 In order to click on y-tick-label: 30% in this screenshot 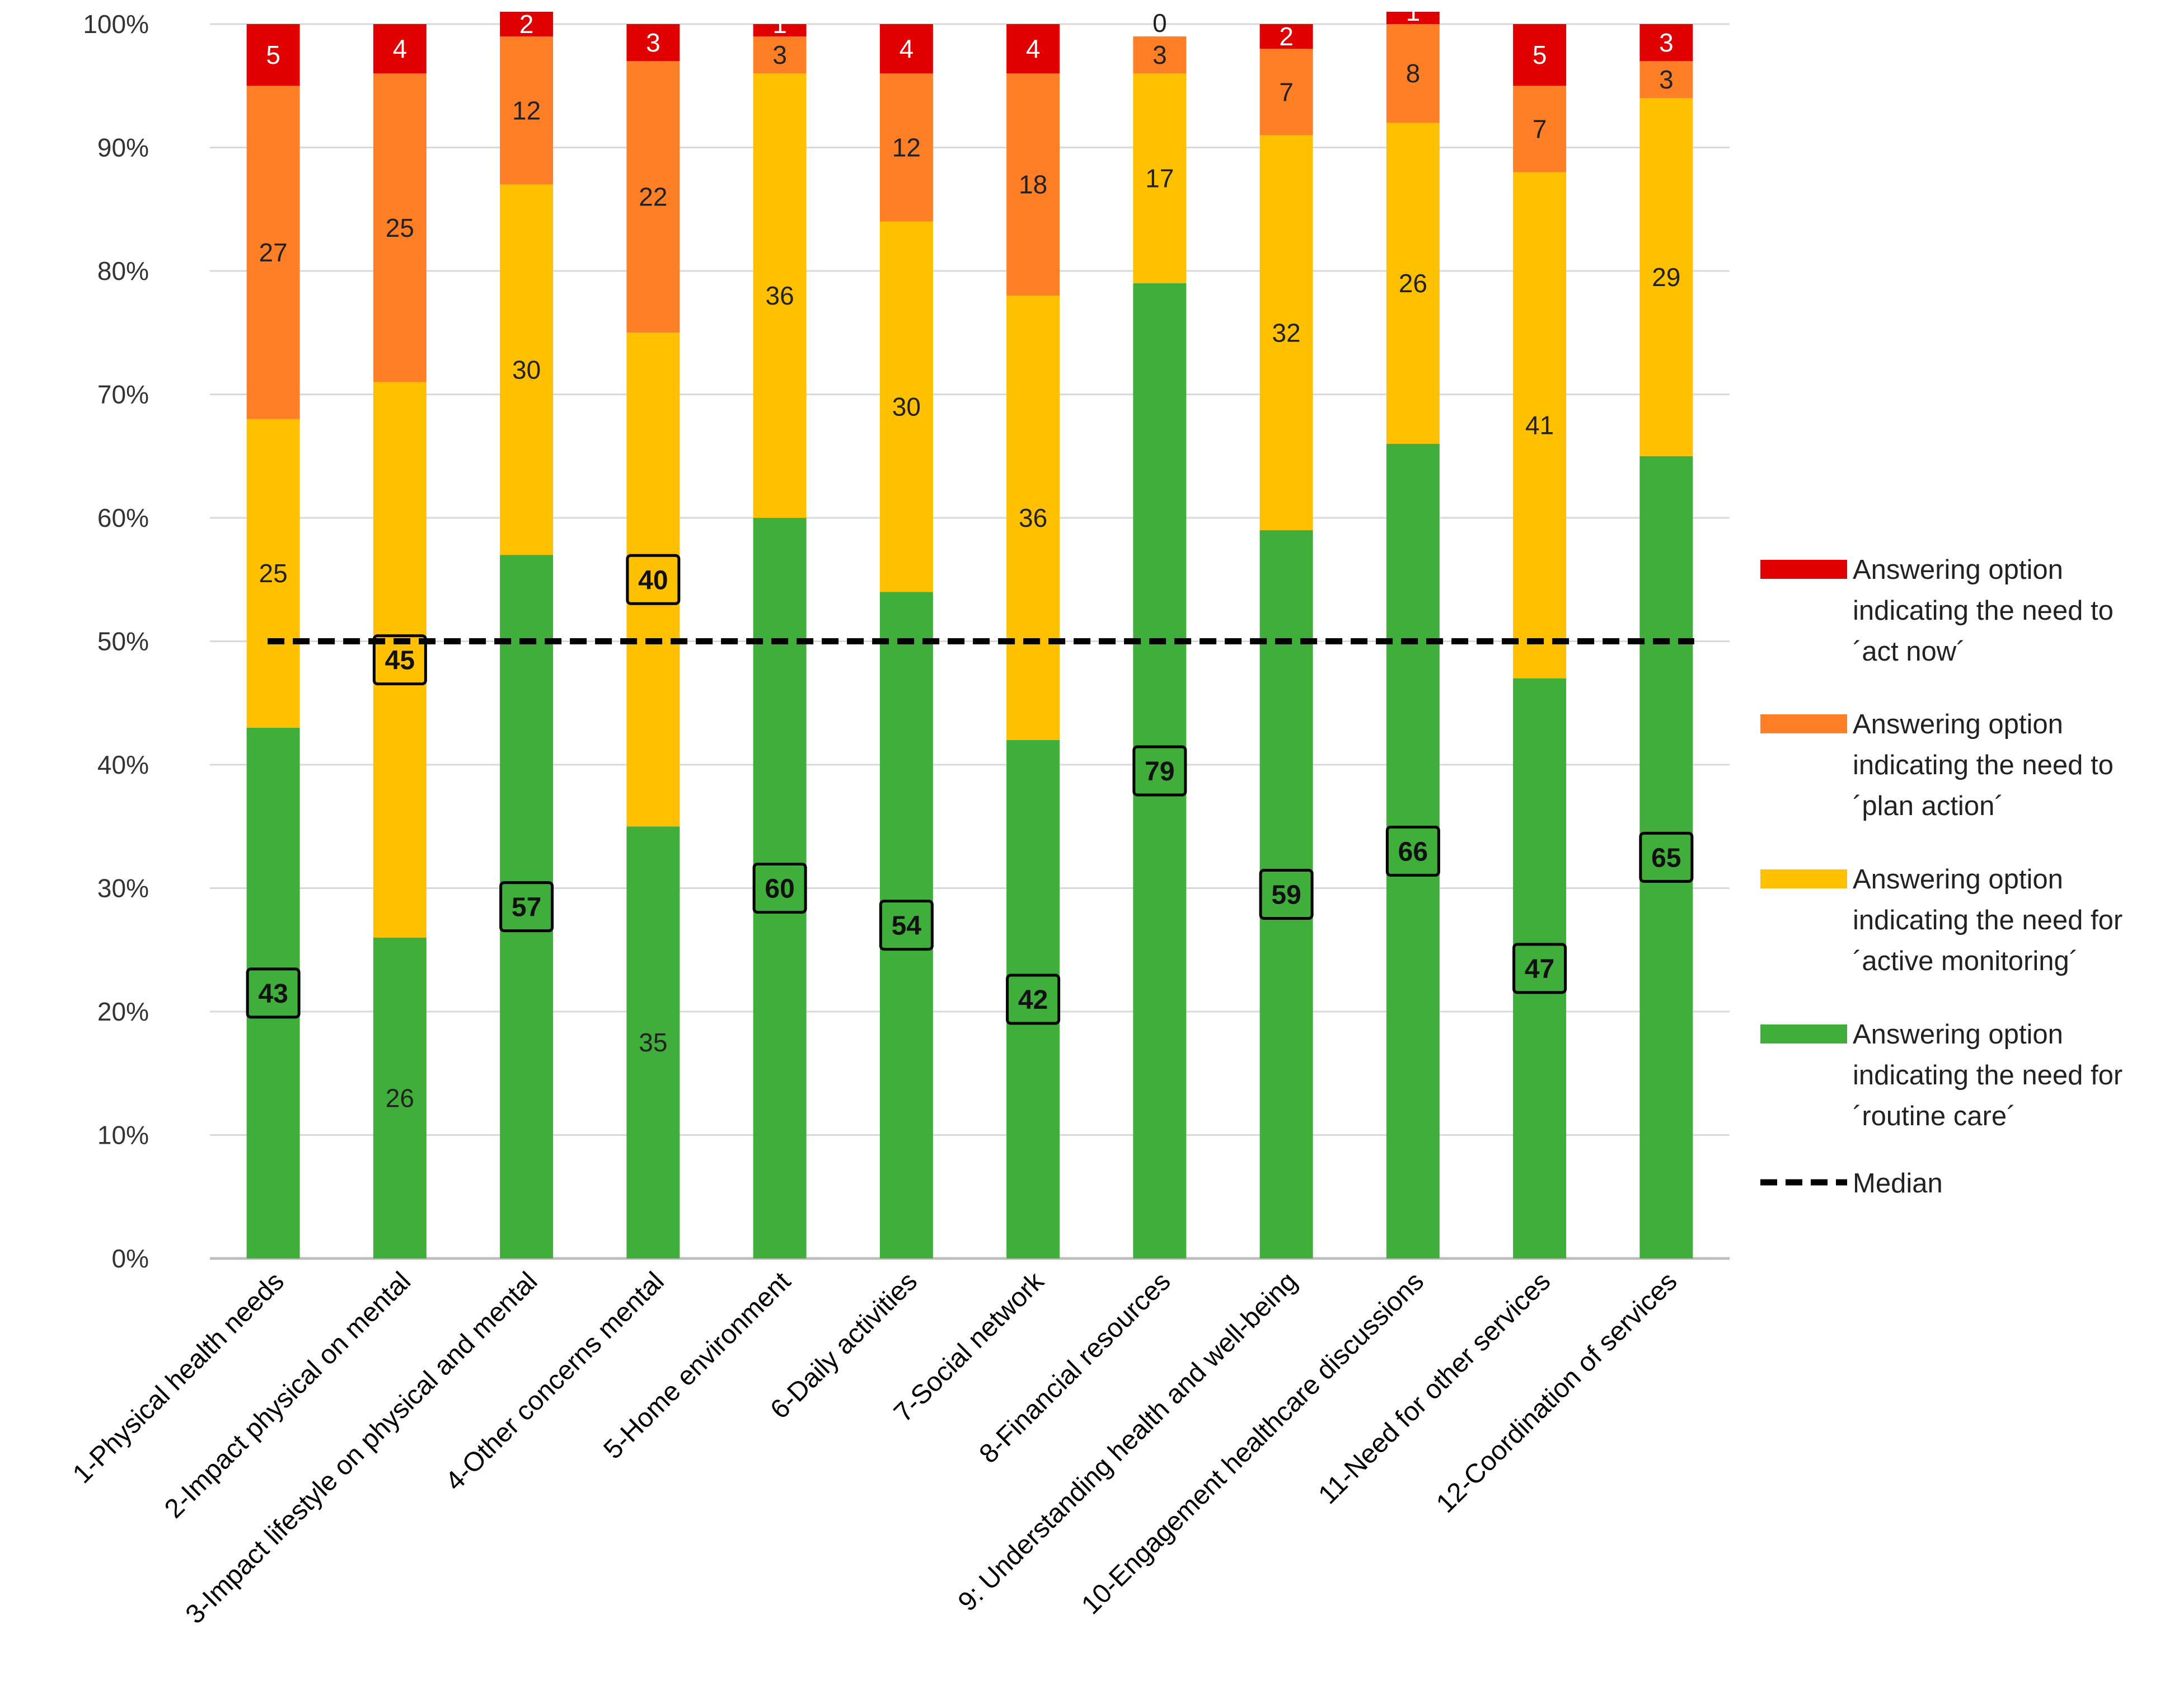, I will do `click(123, 888)`.